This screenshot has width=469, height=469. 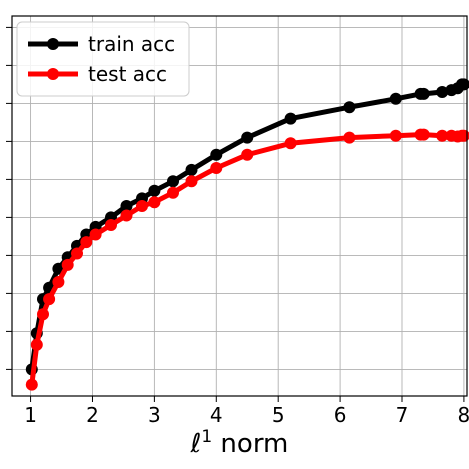 What do you see at coordinates (127, 74) in the screenshot?
I see `legend-label-test: test acc` at bounding box center [127, 74].